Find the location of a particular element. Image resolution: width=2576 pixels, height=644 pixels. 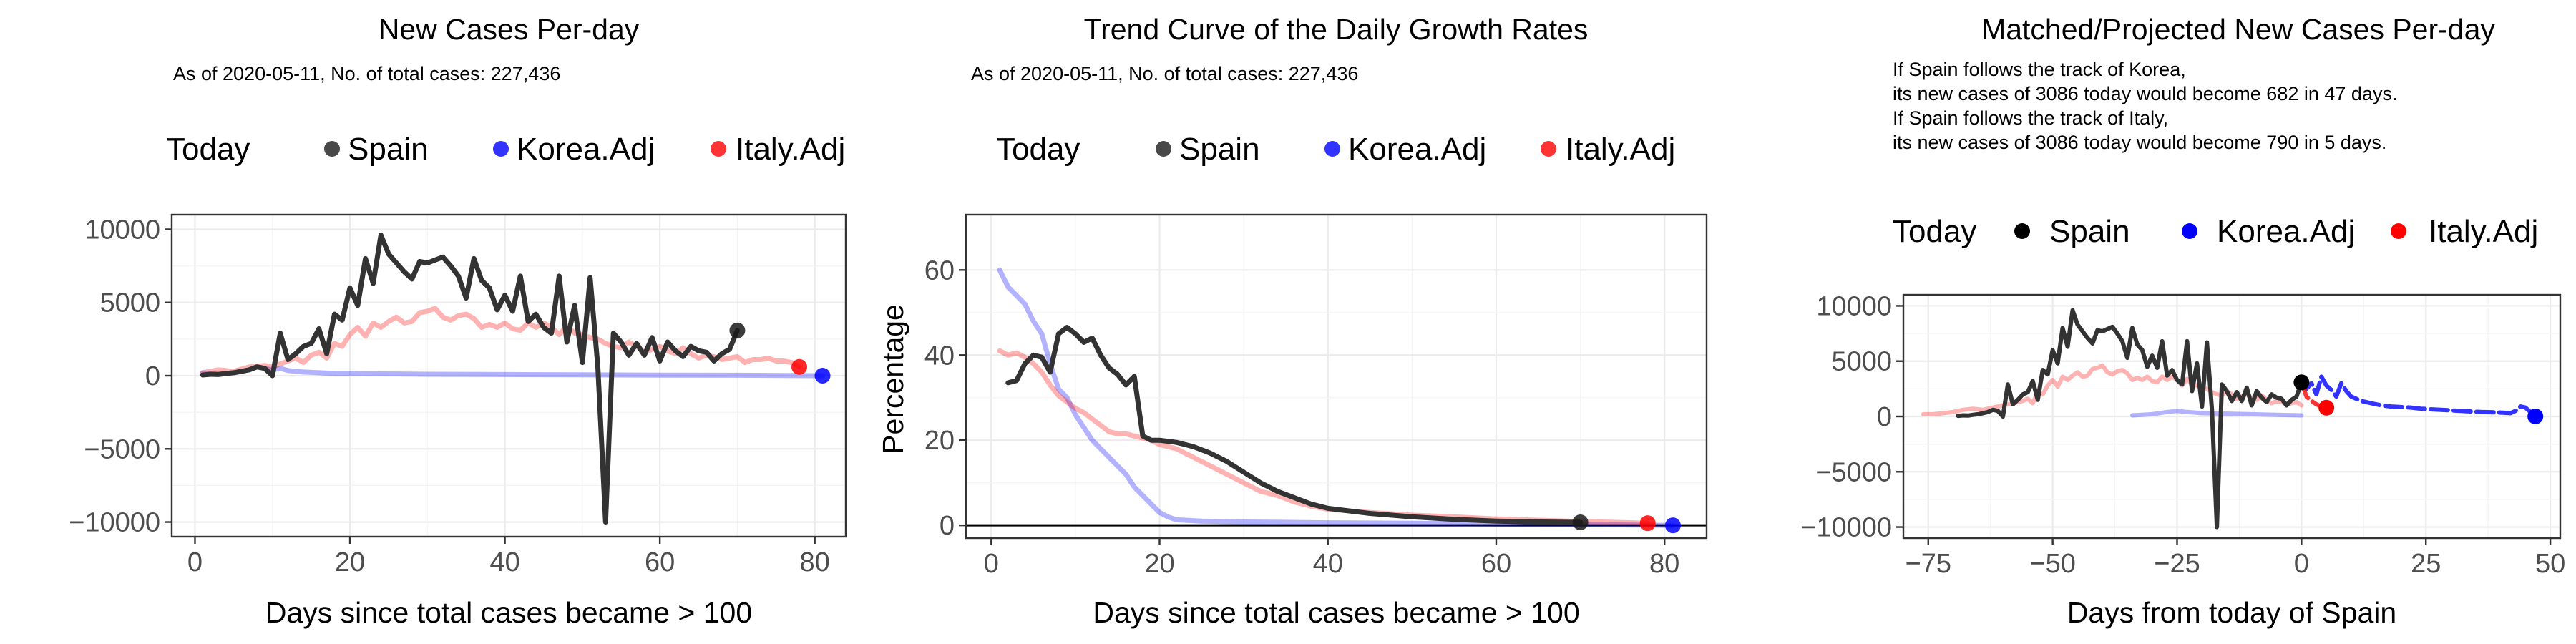

y-tick-label: 40 is located at coordinates (939, 356).